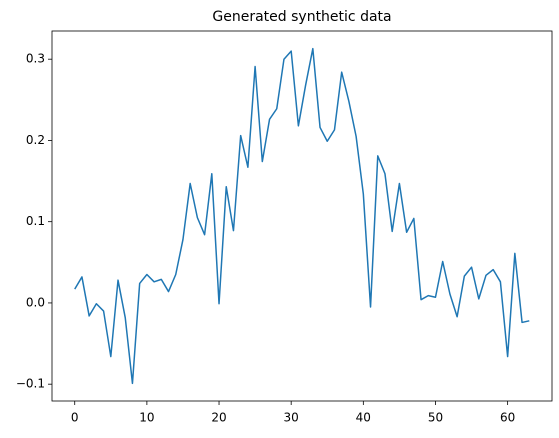 This screenshot has width=559, height=438. I want to click on y-tick-label: 0.0, so click(35, 302).